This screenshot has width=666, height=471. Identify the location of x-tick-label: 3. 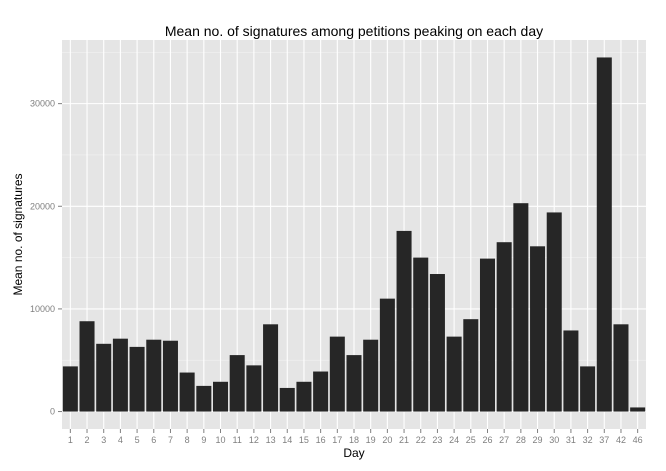
(103, 440).